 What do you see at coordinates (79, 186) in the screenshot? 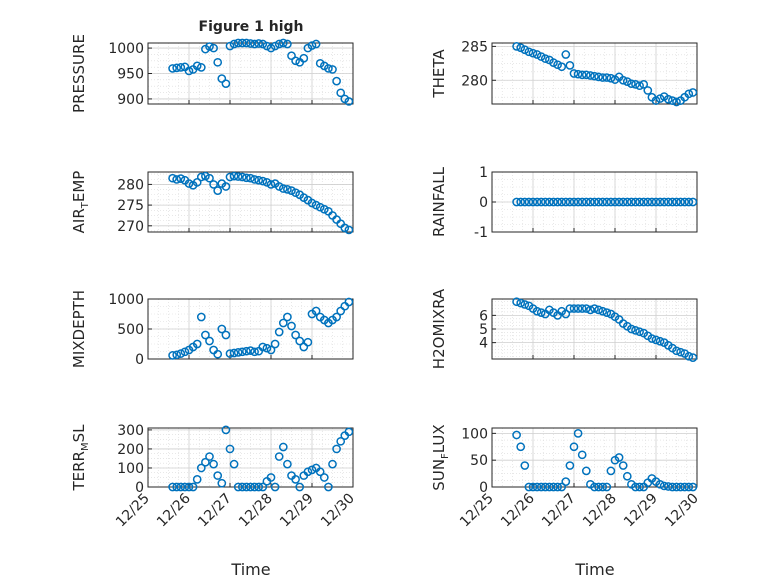
I see `y-label-rest: EMP` at bounding box center [79, 186].